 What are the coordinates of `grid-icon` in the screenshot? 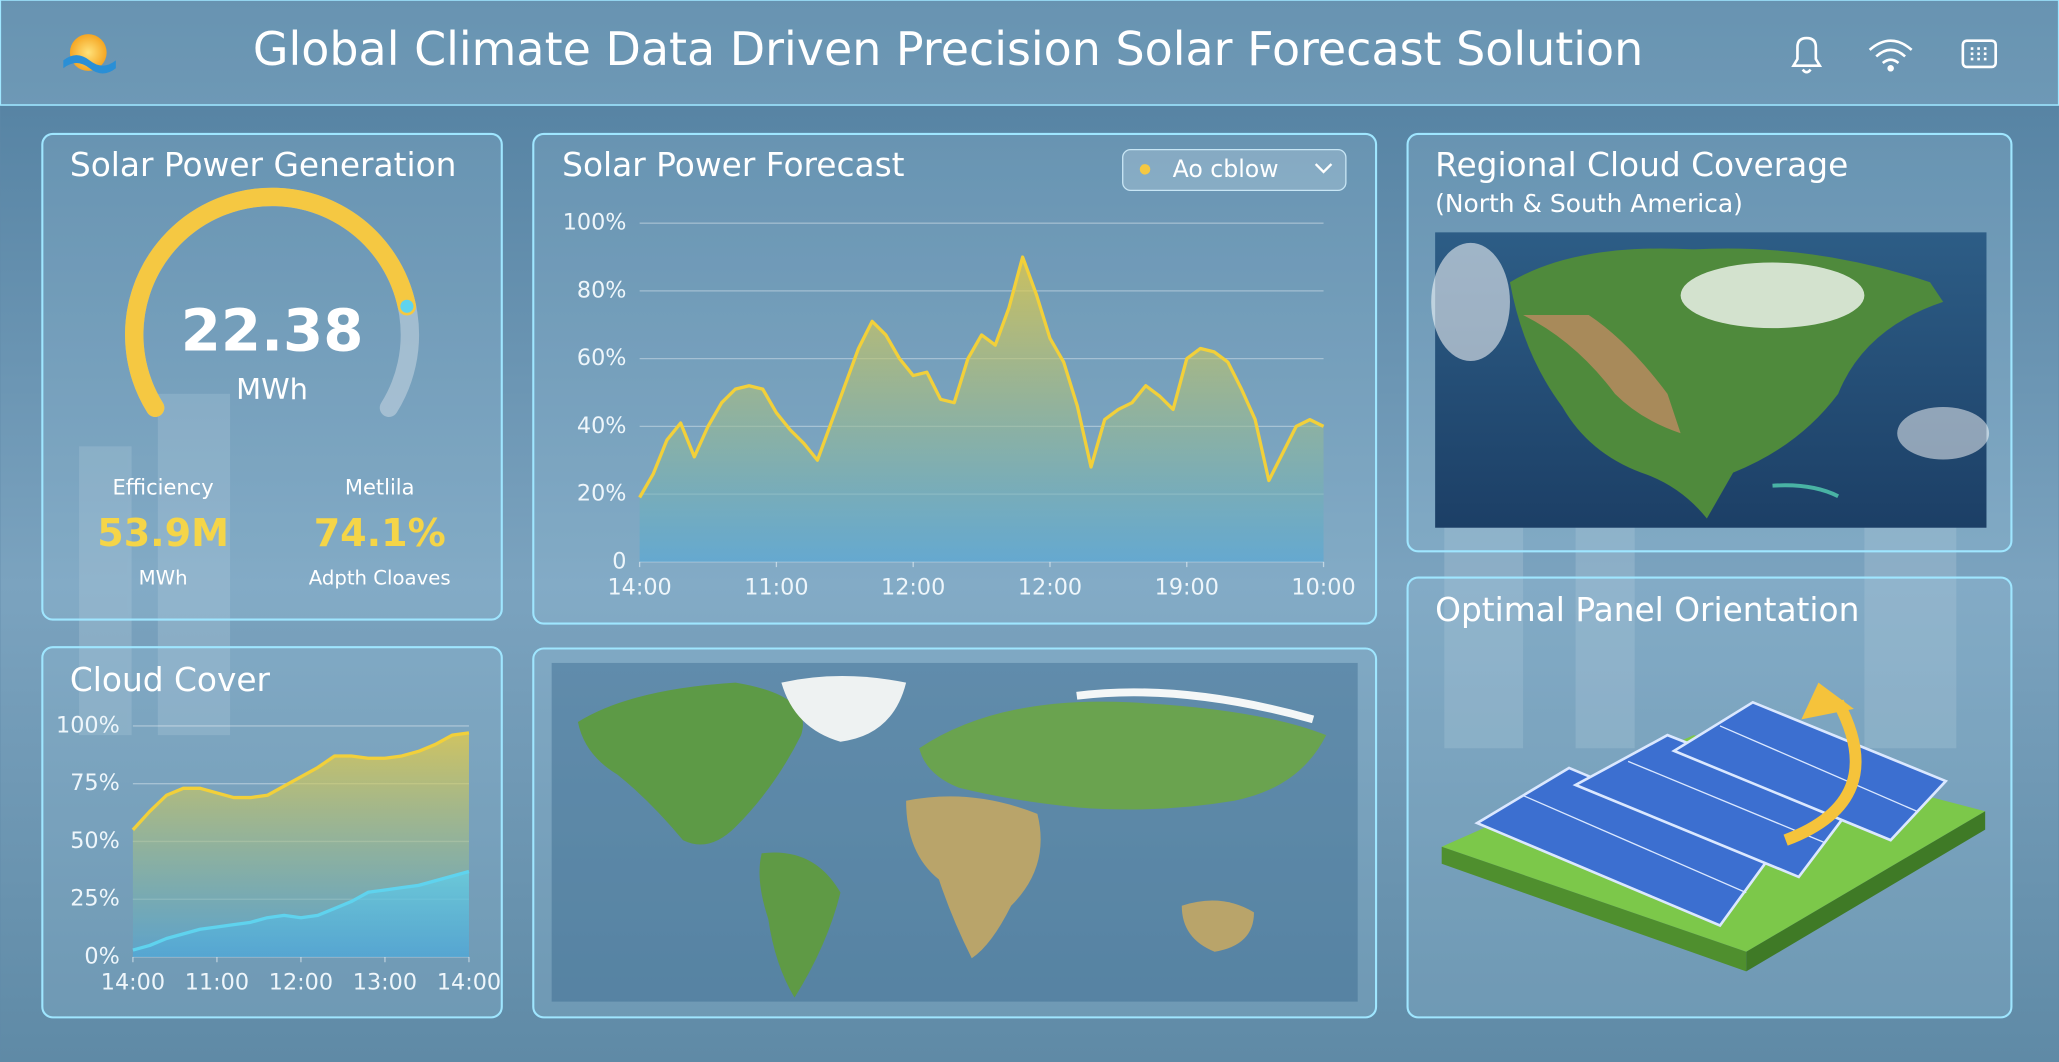 It's located at (1979, 54).